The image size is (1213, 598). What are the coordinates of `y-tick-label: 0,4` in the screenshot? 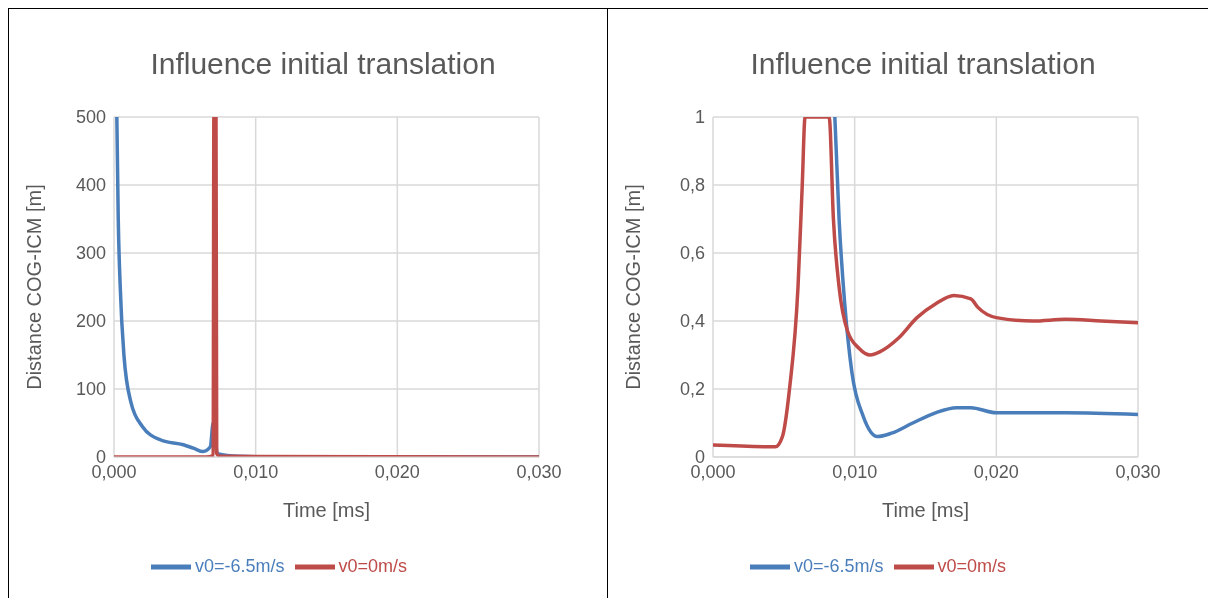 It's located at (692, 321).